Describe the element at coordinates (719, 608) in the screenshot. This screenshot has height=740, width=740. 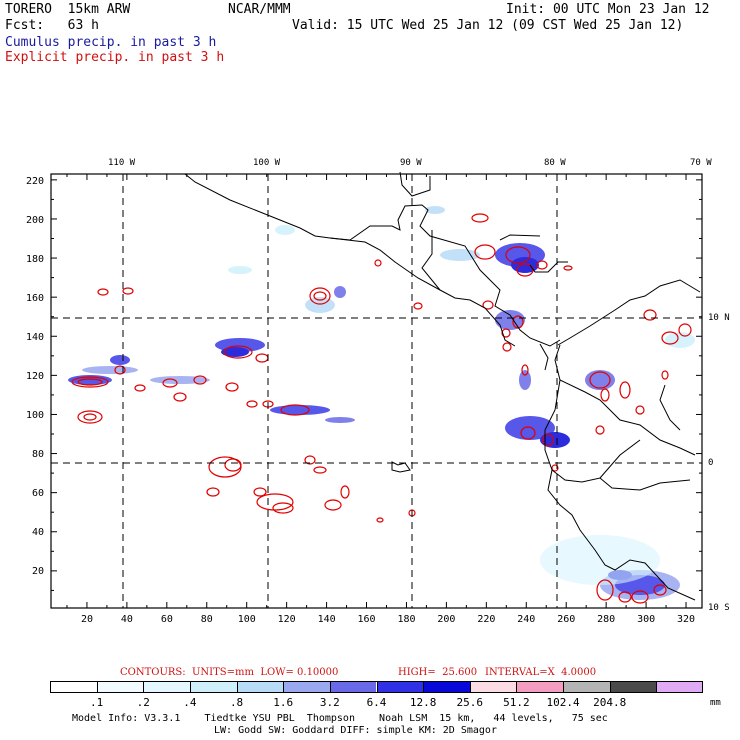
I see `lat-label-10s: 10 S` at that location.